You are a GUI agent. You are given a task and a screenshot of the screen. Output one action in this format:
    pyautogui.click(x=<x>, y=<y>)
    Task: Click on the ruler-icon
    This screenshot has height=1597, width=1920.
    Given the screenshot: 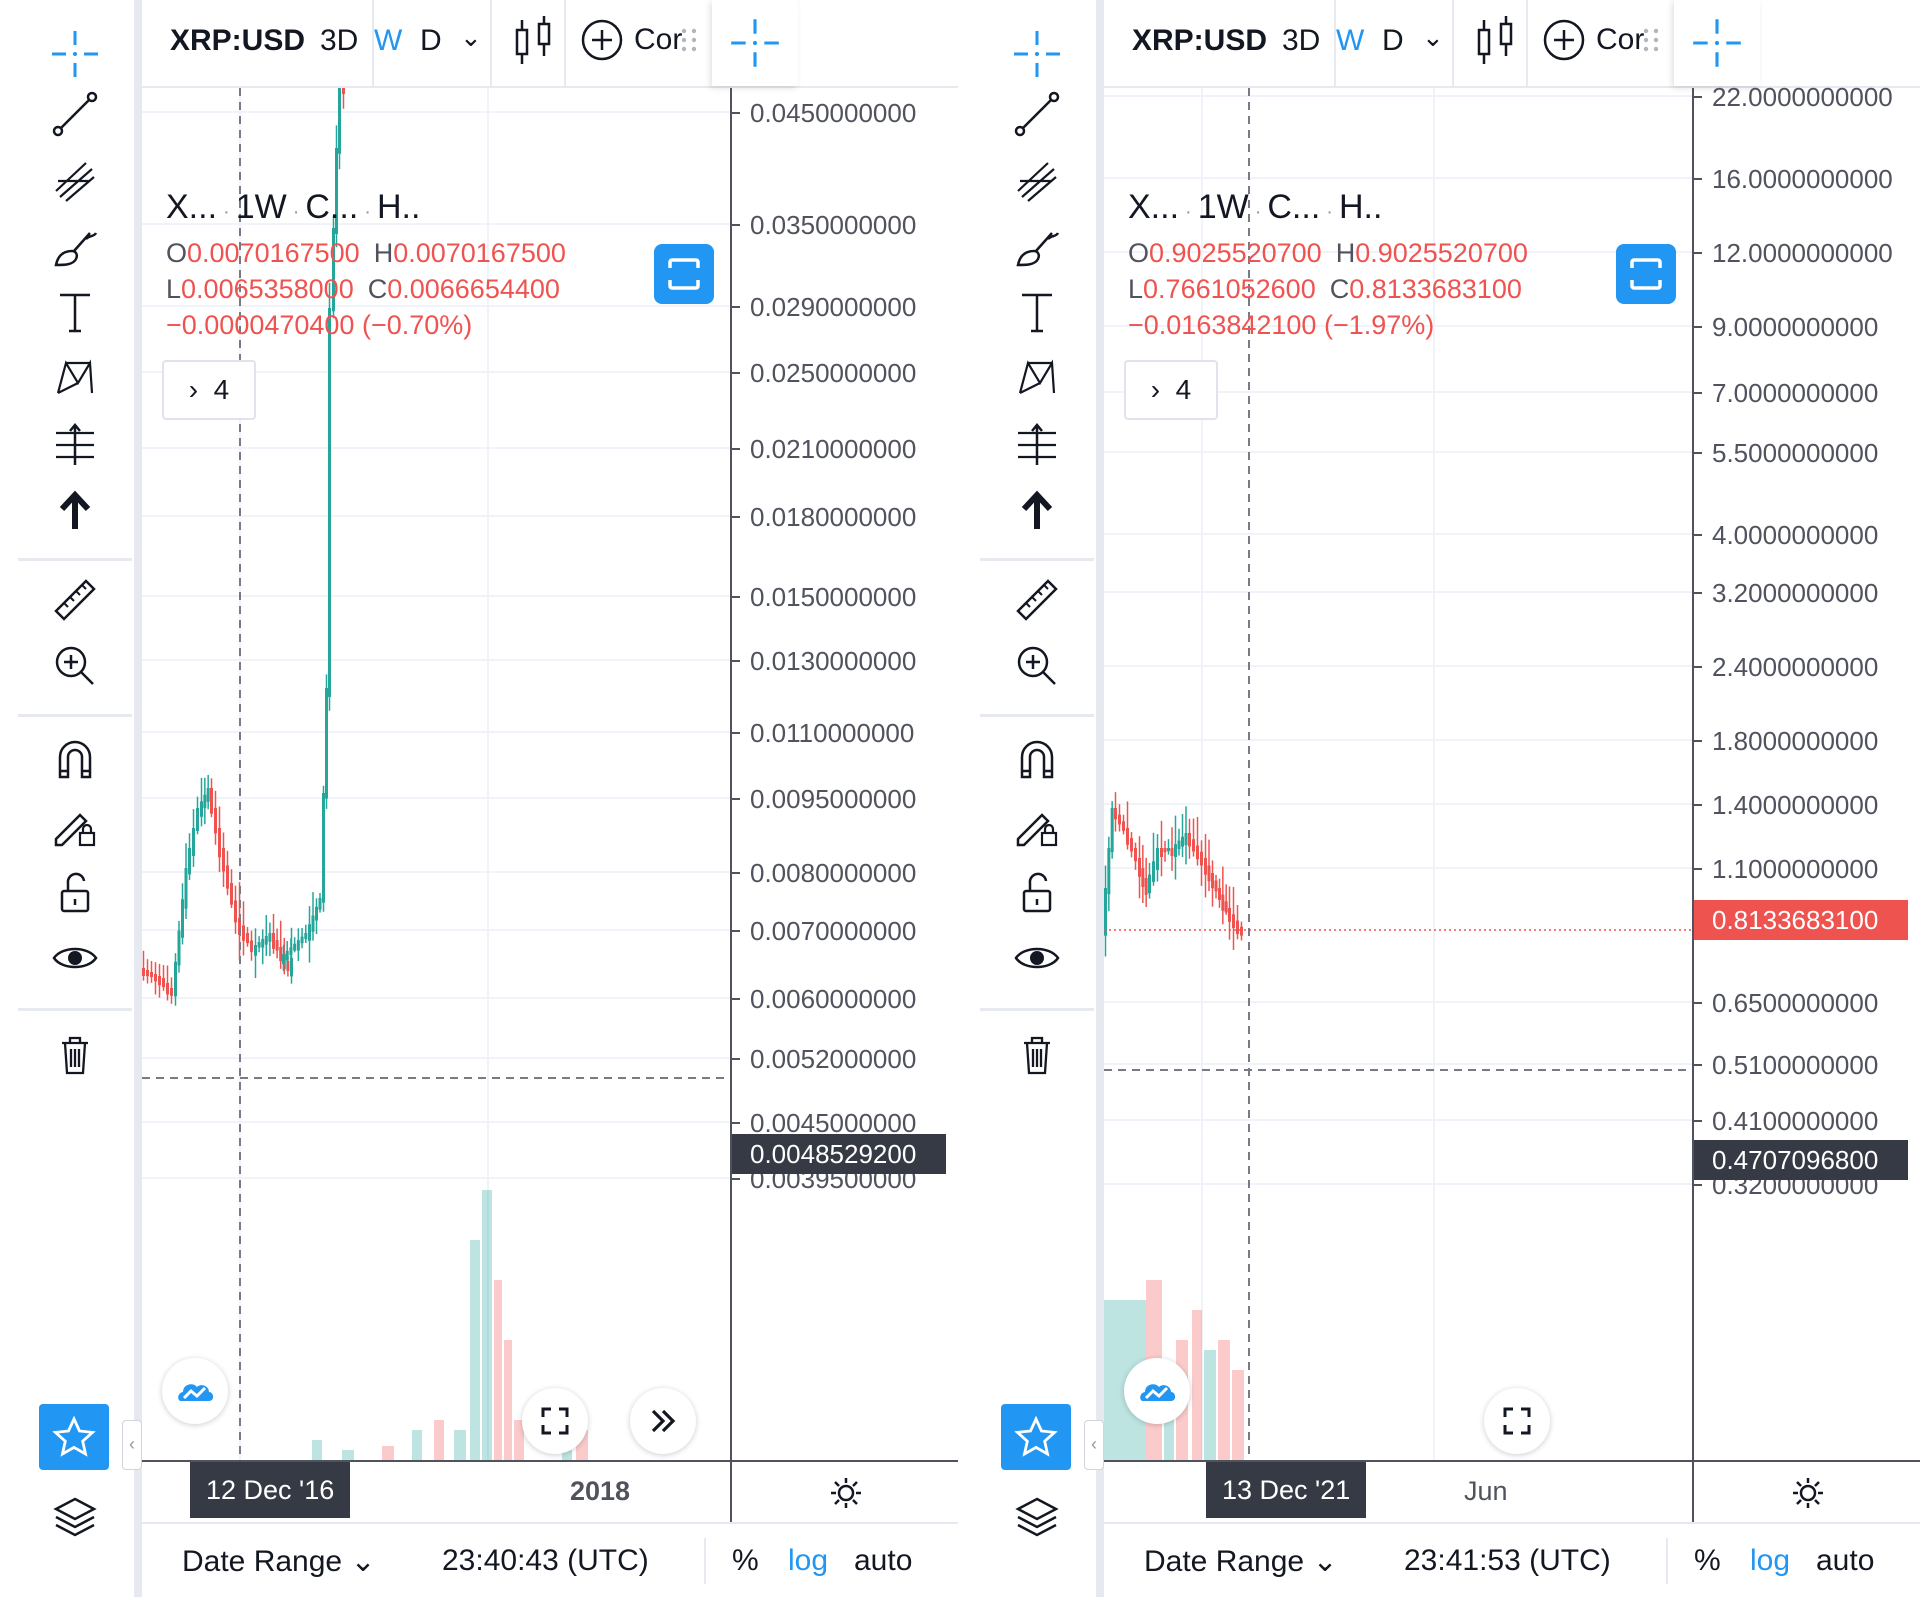 What is the action you would take?
    pyautogui.click(x=75, y=600)
    